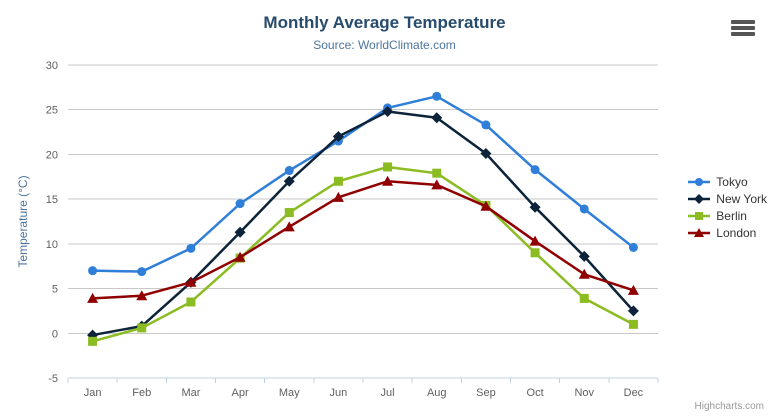 This screenshot has width=769, height=416. Describe the element at coordinates (741, 199) in the screenshot. I see `legend-label: New York` at that location.